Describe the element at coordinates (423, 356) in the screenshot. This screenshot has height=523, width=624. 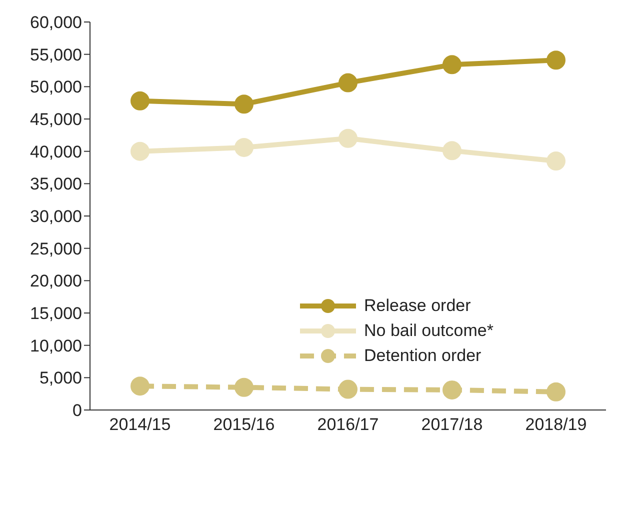
I see `legend-label: Detention order` at that location.